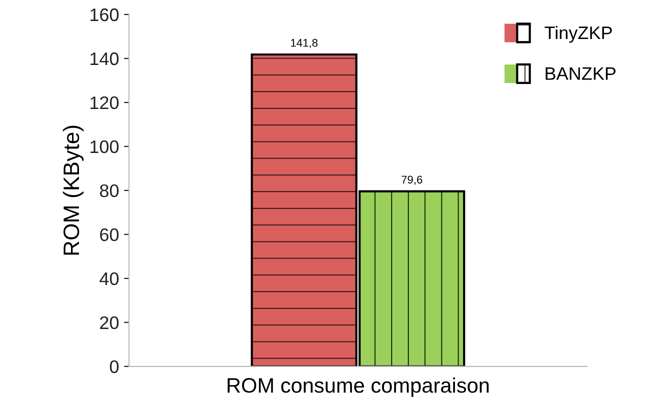  Describe the element at coordinates (104, 147) in the screenshot. I see `y-tick-label: 100` at that location.